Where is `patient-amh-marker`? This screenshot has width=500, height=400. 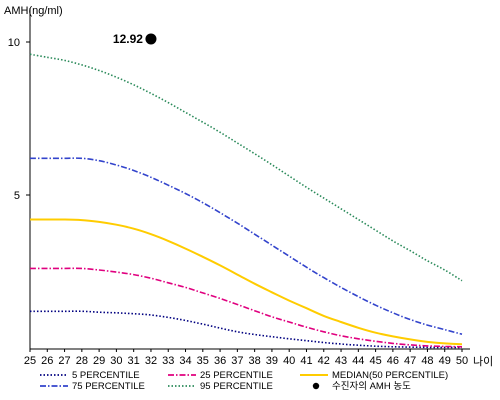 patient-amh-marker is located at coordinates (151, 39).